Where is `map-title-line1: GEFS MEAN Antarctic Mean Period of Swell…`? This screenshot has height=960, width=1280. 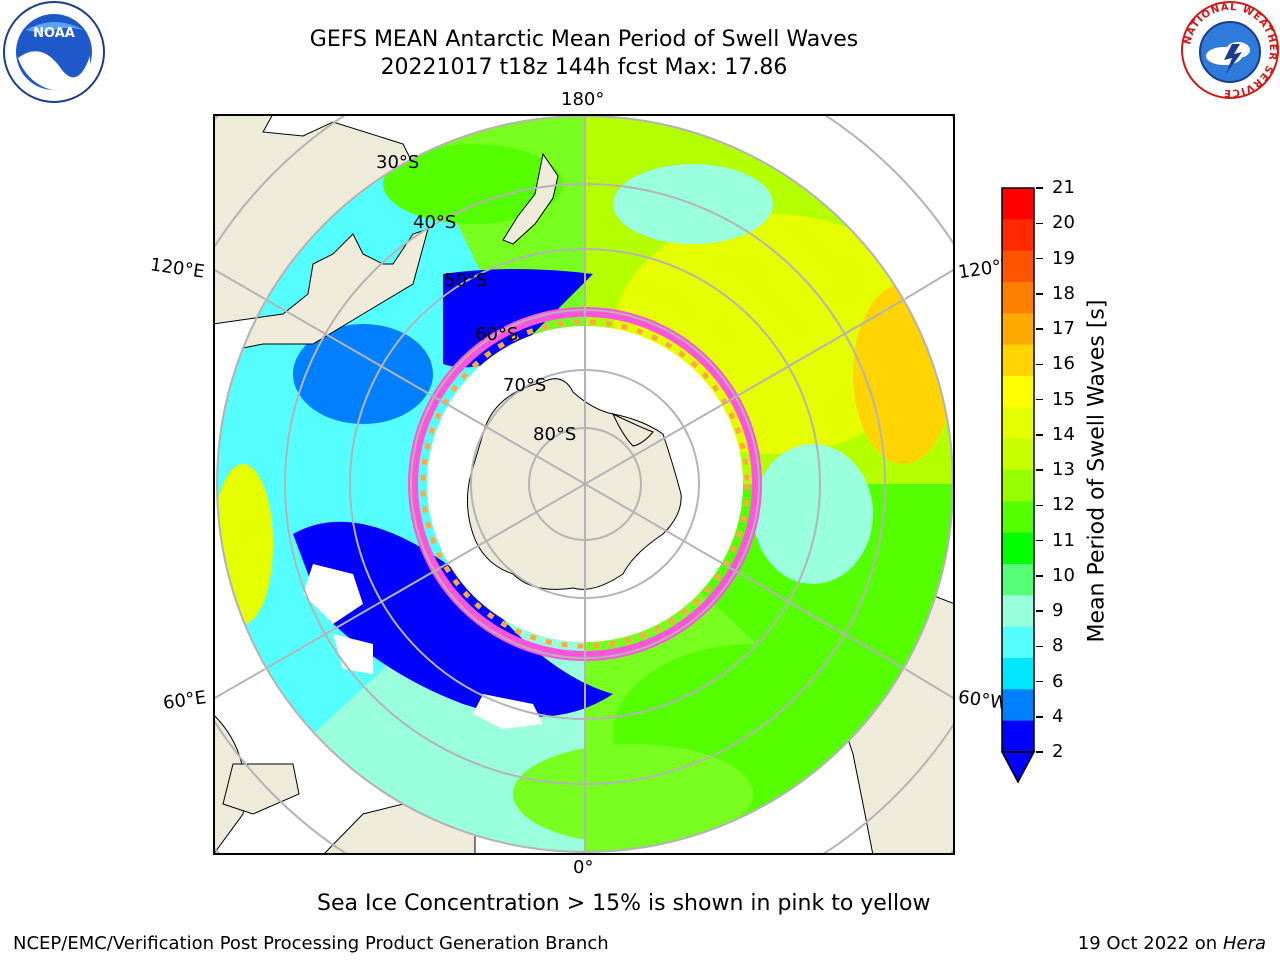 map-title-line1: GEFS MEAN Antarctic Mean Period of Swell… is located at coordinates (584, 39).